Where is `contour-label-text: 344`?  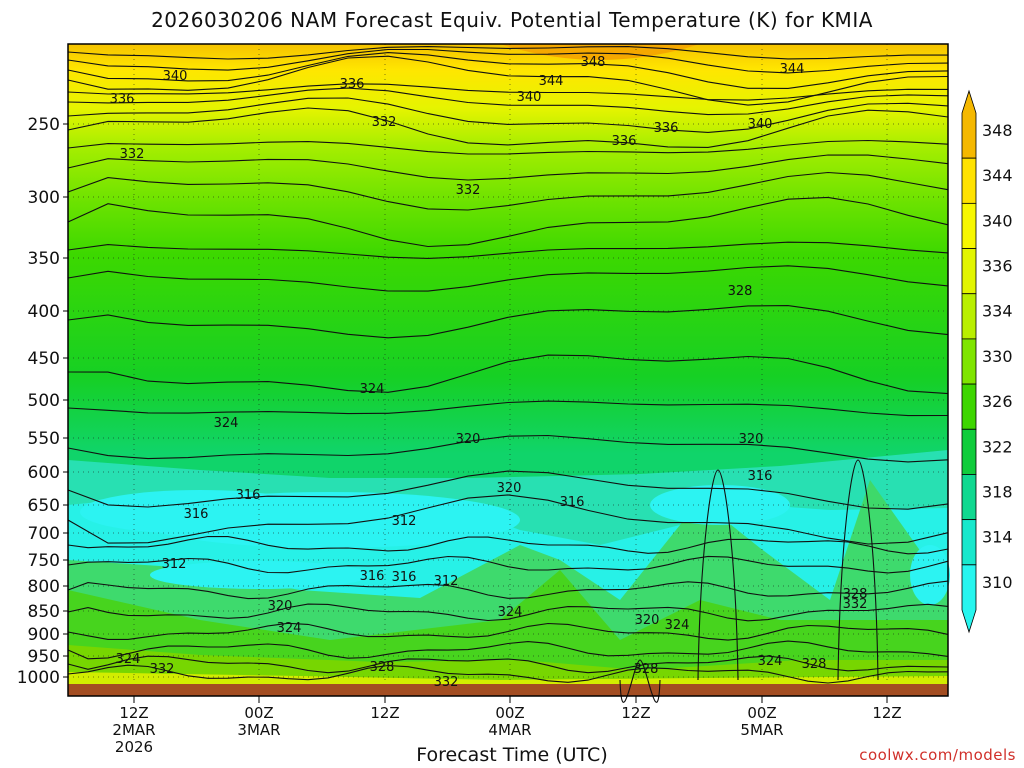
contour-label-text: 344 is located at coordinates (792, 69).